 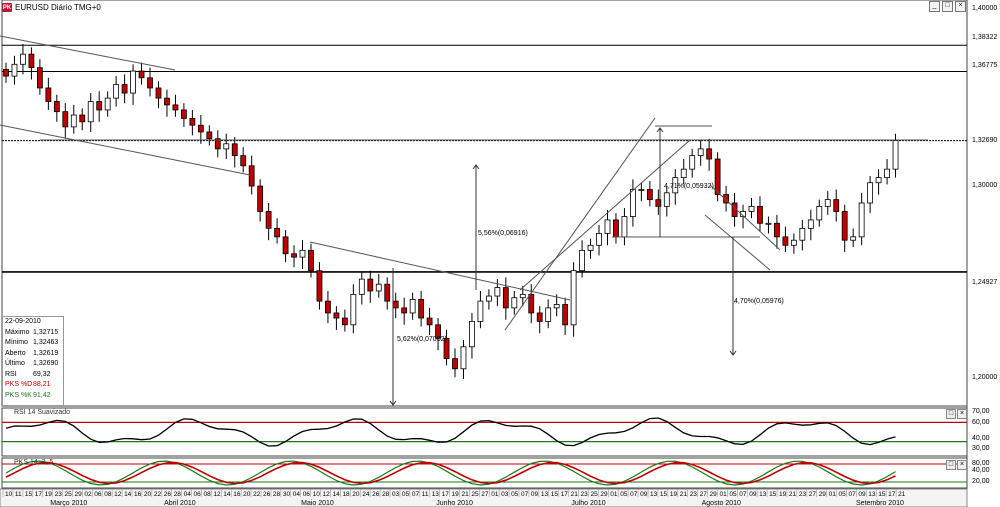 I want to click on pks-tick: 40,00, so click(x=981, y=470).